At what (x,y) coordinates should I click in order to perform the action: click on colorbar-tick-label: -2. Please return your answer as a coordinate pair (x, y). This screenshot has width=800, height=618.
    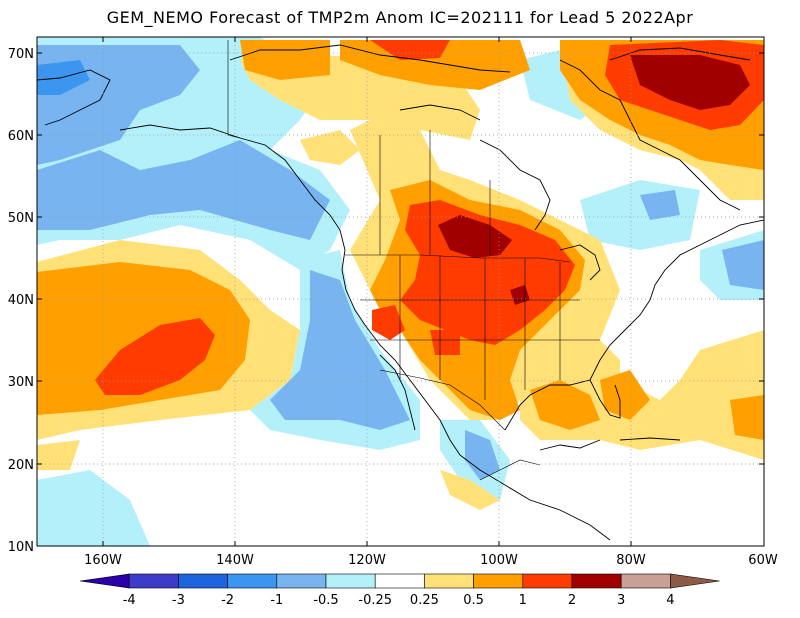
    Looking at the image, I should click on (227, 600).